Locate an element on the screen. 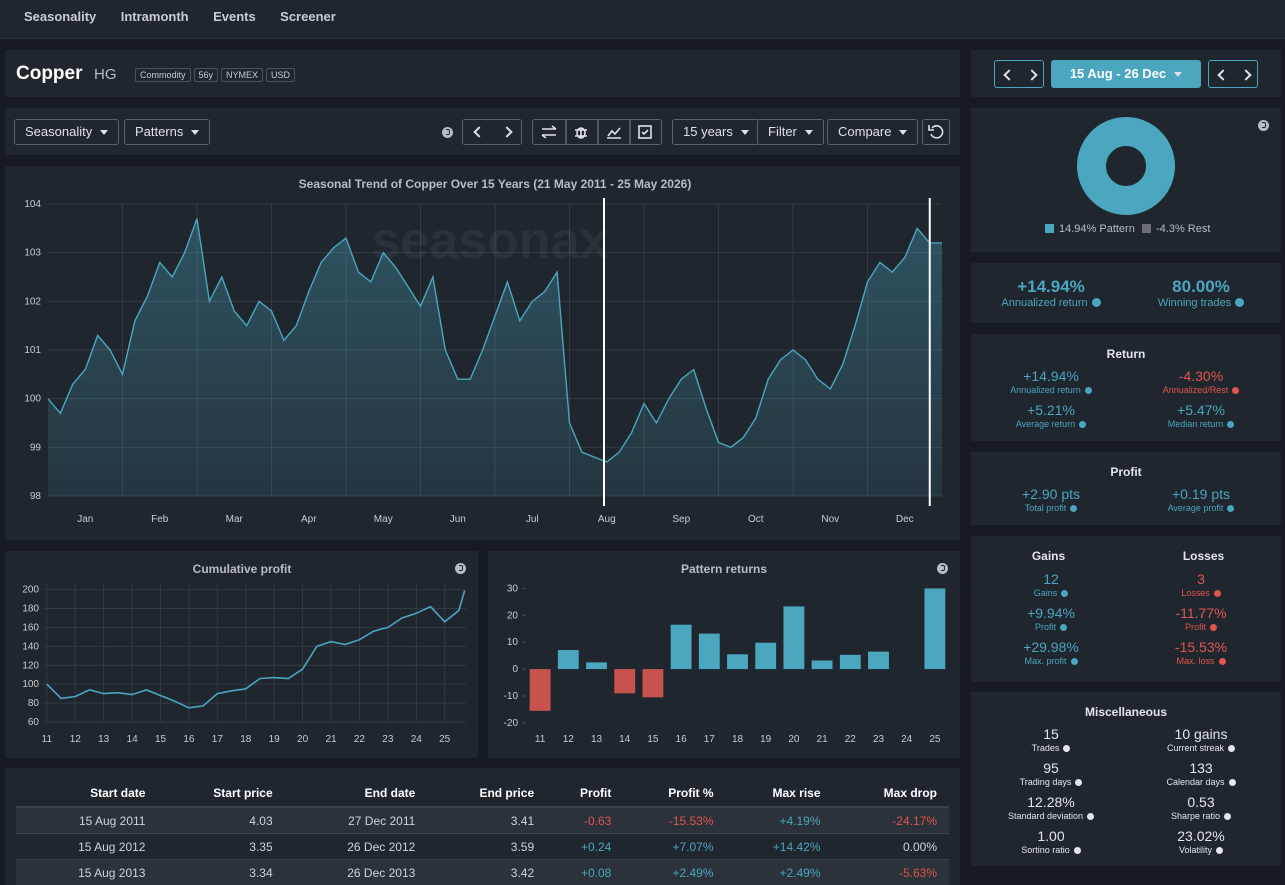  summary-label-row: Annualized return is located at coordinates (1051, 303).